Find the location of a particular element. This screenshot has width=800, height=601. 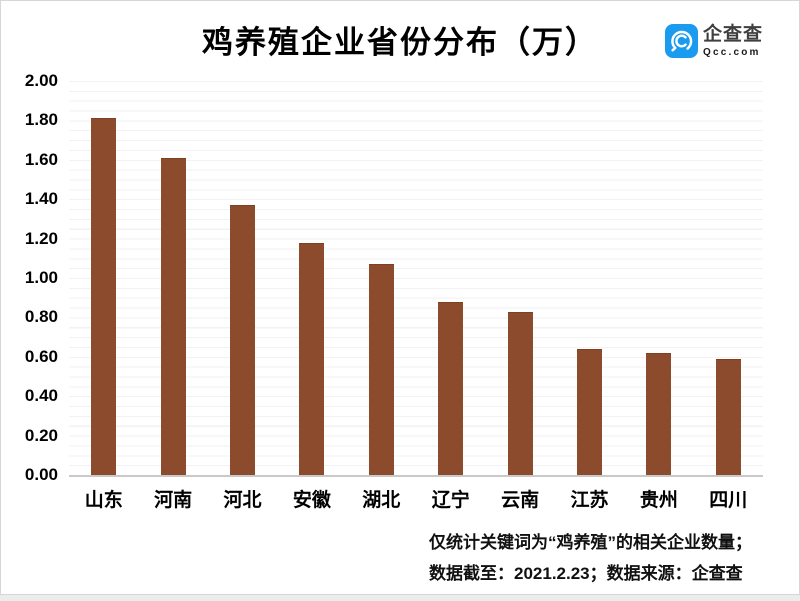

qcc-logo-domain: Qcc.com is located at coordinates (732, 52).